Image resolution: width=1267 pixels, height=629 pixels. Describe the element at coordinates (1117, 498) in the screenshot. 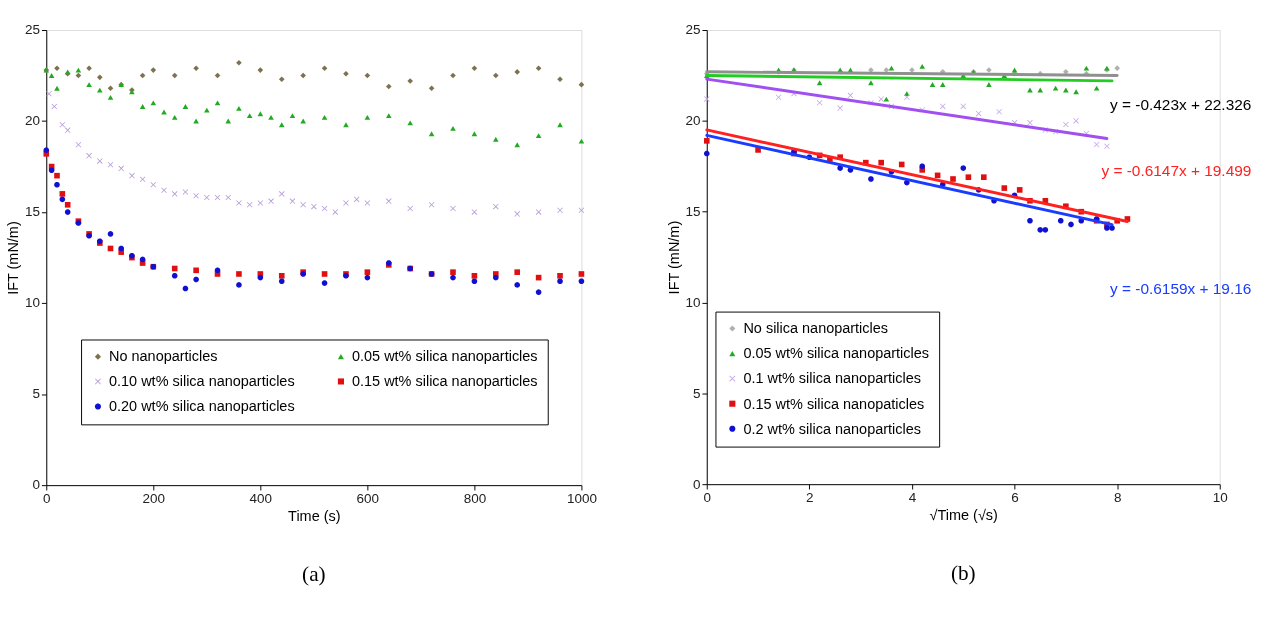

I see `x-tick-label: 8` at that location.